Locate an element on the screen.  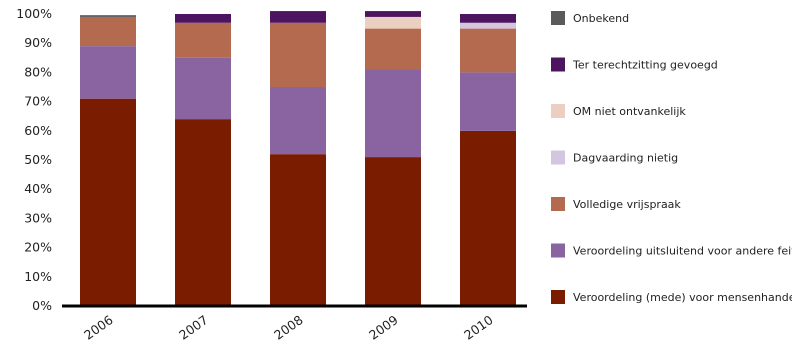
y-tick-label: 10% is located at coordinates (38, 276).